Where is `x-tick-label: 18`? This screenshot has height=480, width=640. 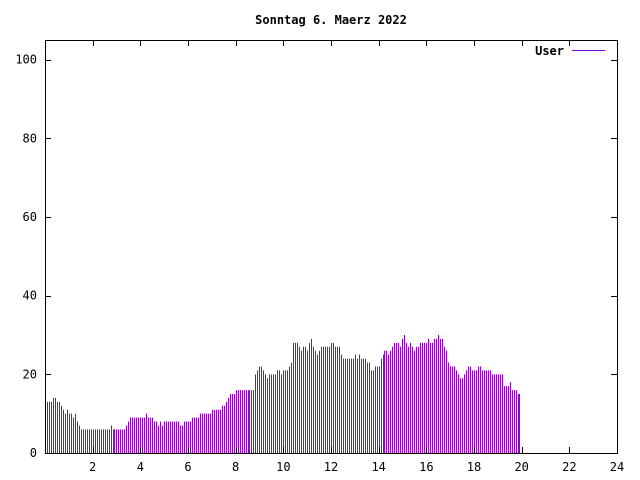
x-tick-label: 18 is located at coordinates (474, 467).